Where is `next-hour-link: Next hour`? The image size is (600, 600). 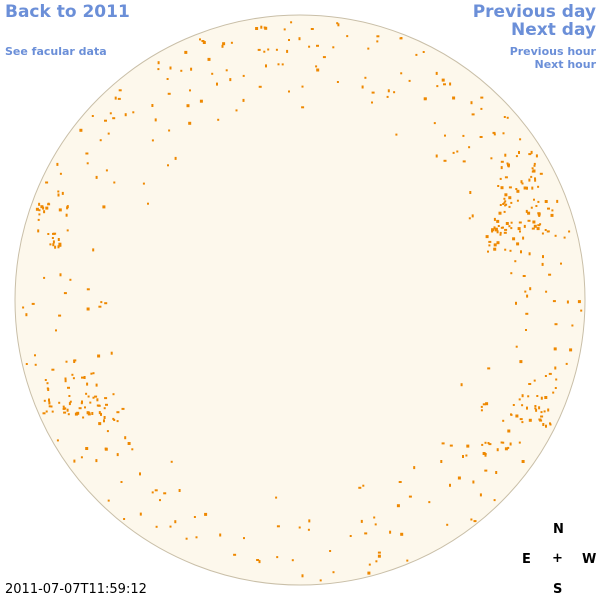 next-hour-link: Next hour is located at coordinates (565, 64).